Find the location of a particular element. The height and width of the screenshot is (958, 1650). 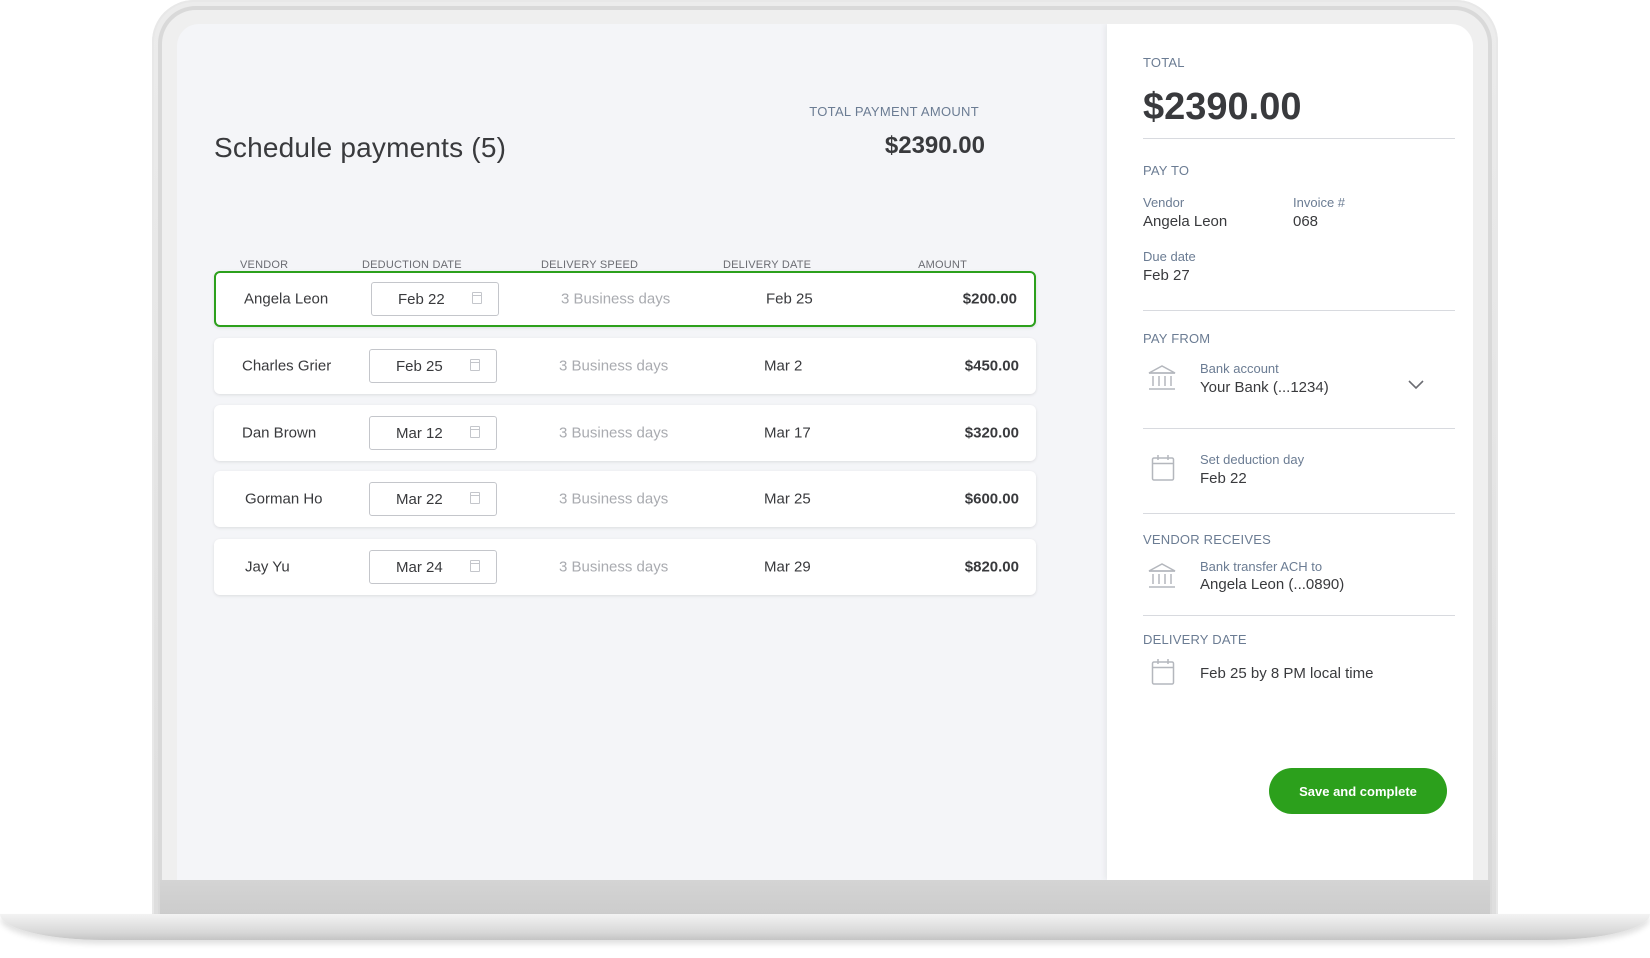

deduction-date-field: Mar 24 is located at coordinates (433, 567).